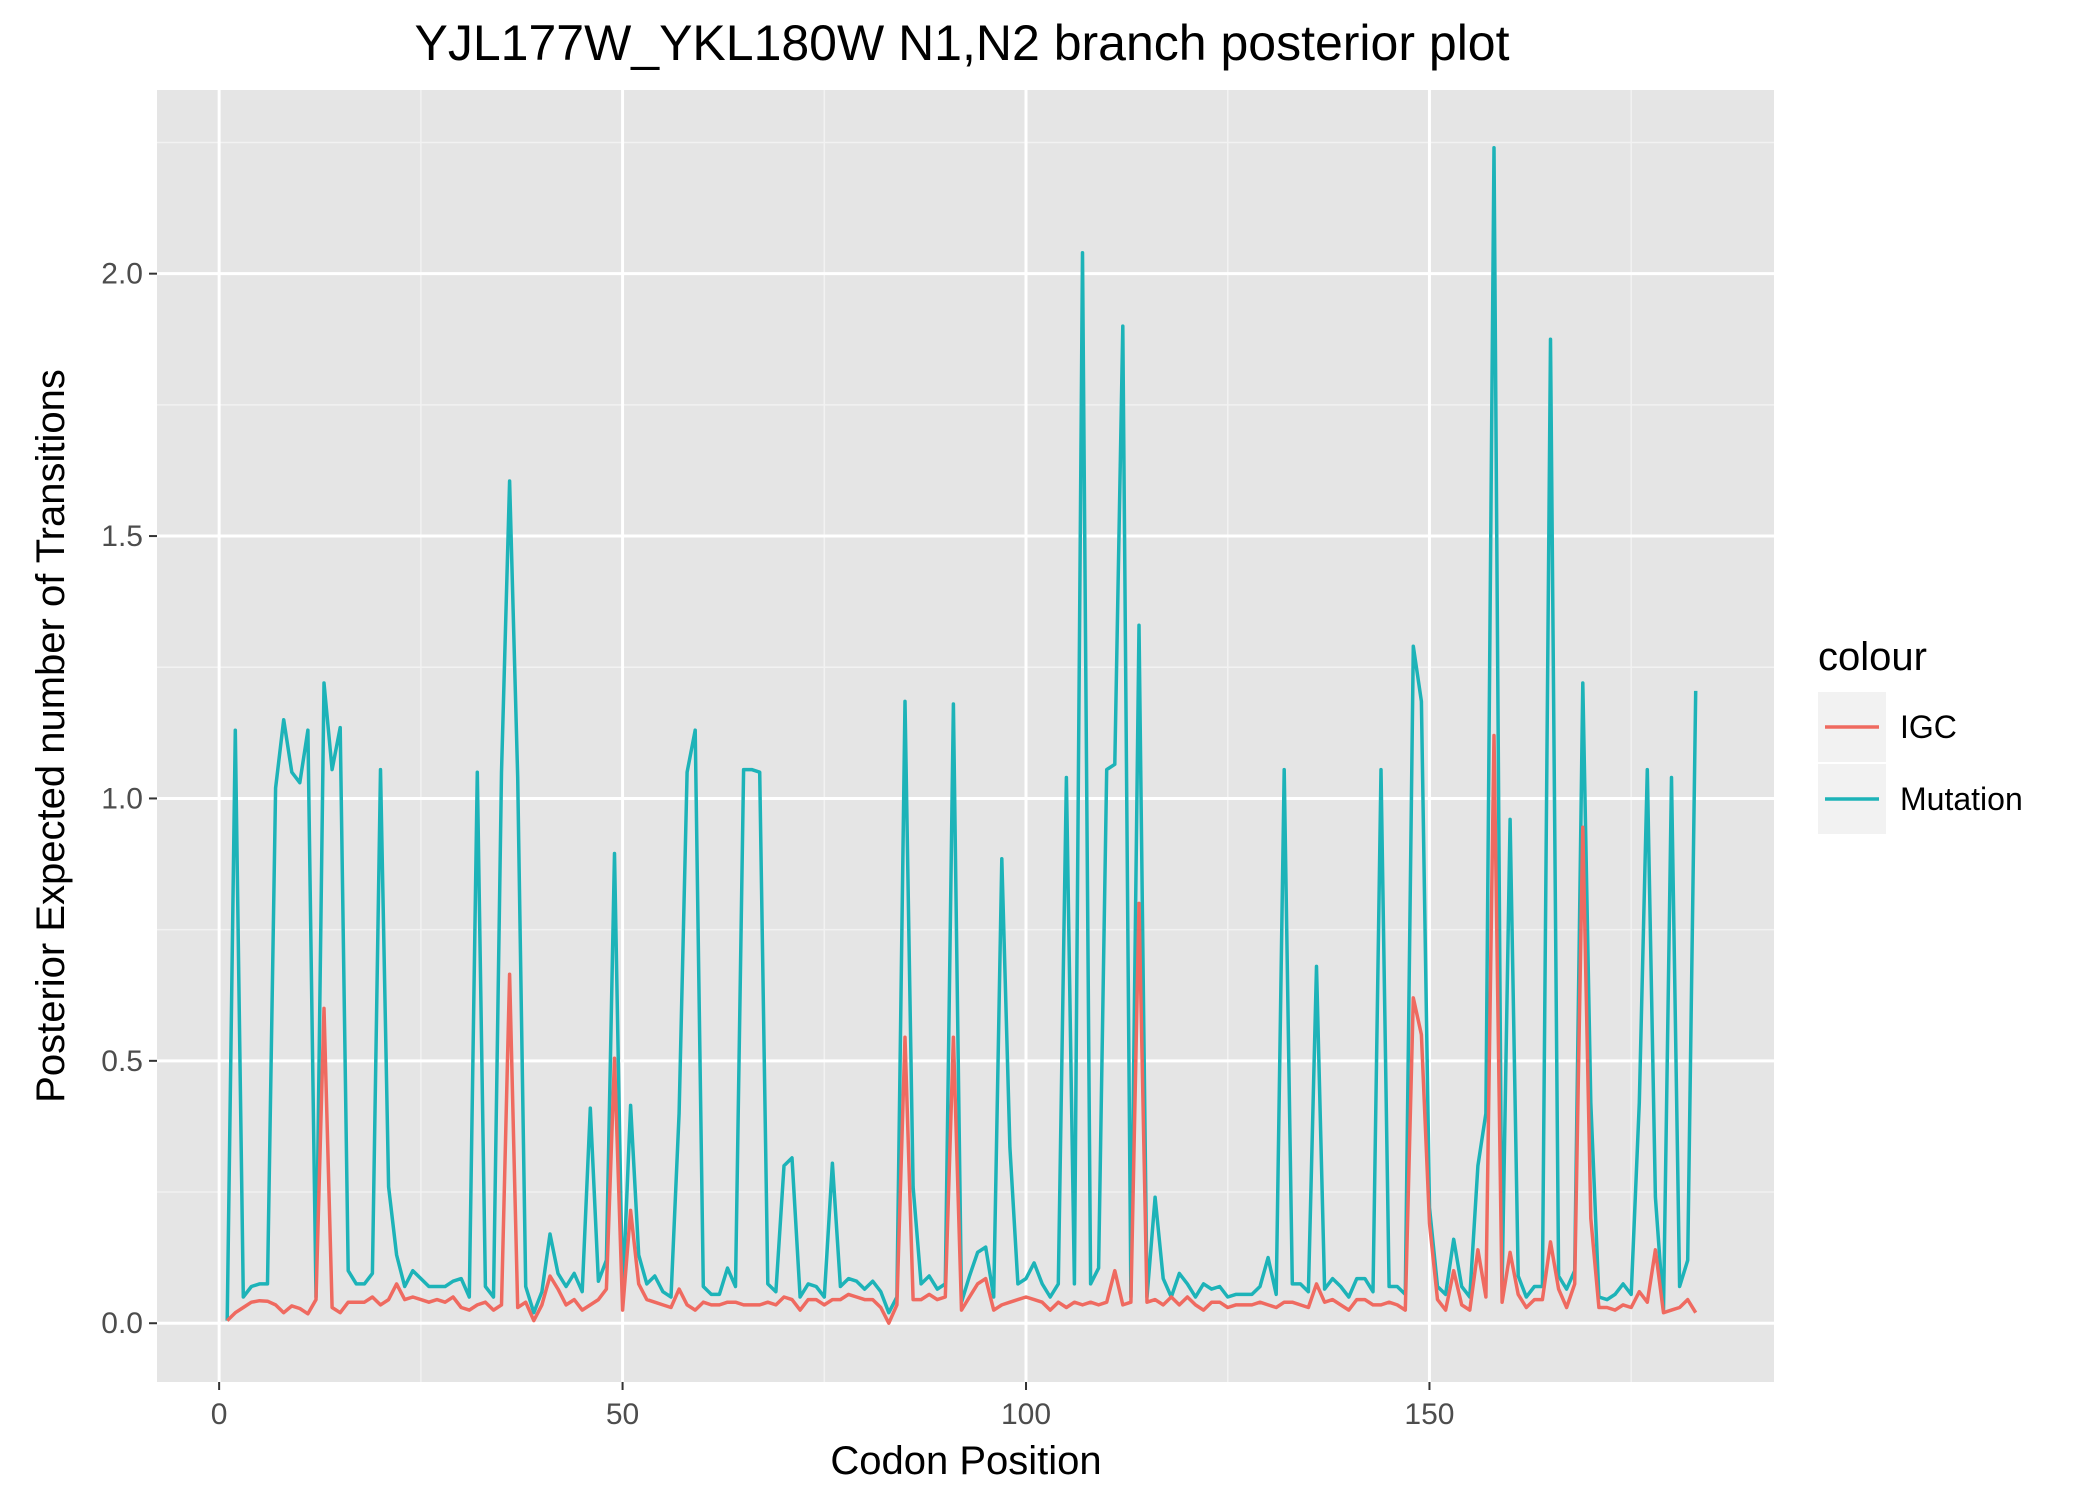 The image size is (2099, 1499). I want to click on y-axis-ticks: 0.0 0.5 1.0 1.5 2.0, so click(129, 799).